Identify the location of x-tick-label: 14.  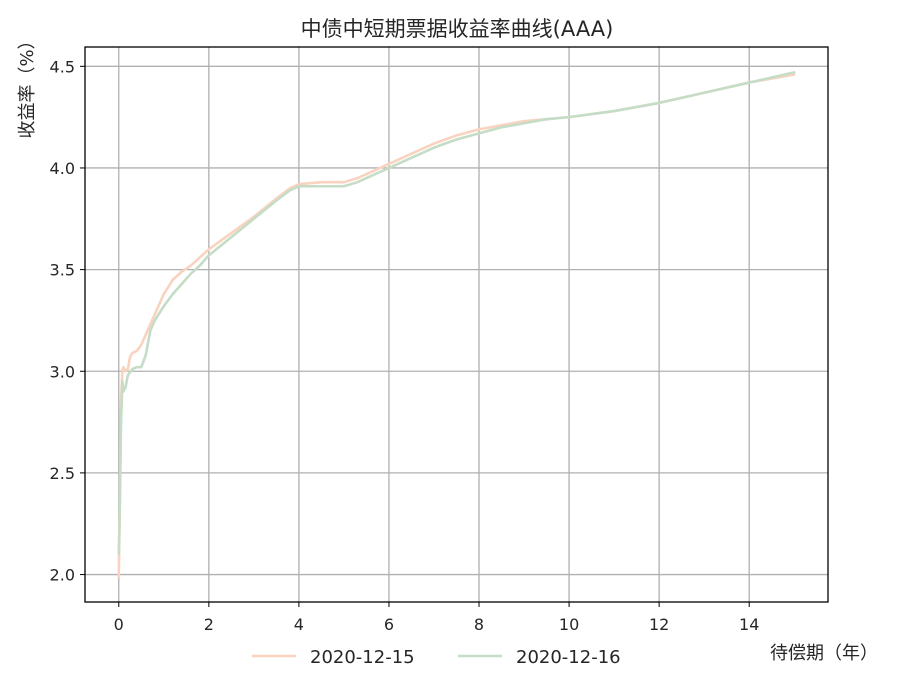
(749, 624).